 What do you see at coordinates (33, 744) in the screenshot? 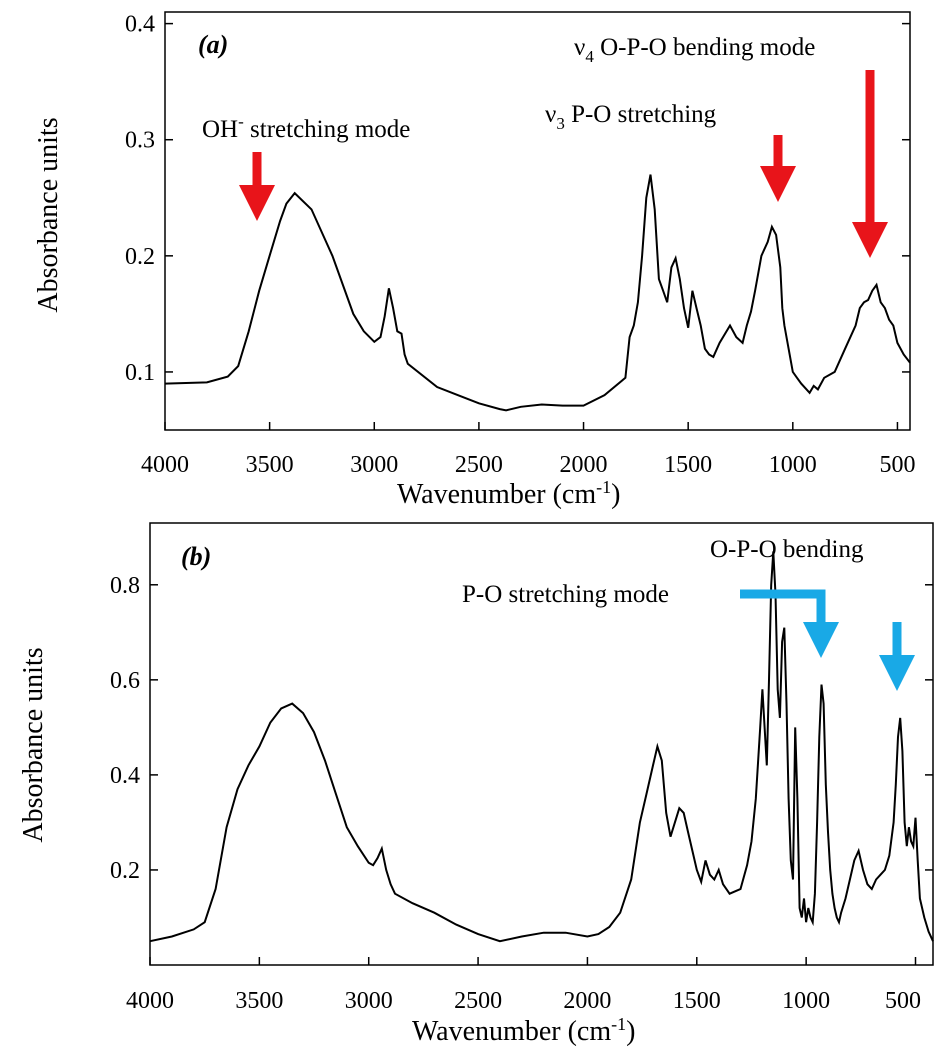
I see `y-axis-title-b: Absorbance units` at bounding box center [33, 744].